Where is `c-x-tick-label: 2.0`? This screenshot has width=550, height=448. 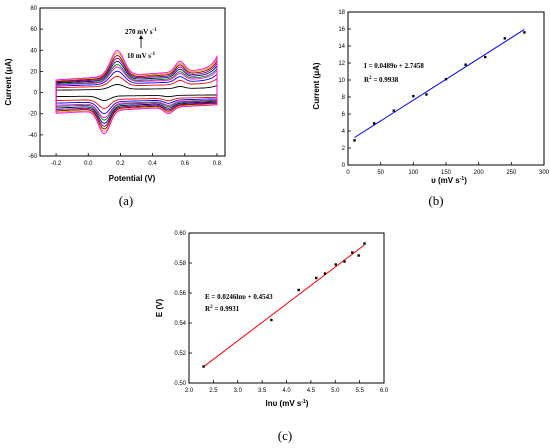 c-x-tick-label: 2.0 is located at coordinates (189, 391).